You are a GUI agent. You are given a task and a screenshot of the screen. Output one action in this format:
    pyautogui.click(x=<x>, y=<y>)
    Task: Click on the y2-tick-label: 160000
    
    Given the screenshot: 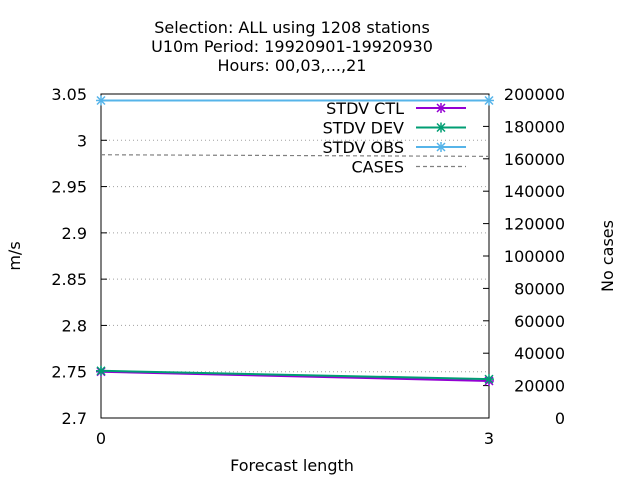 What is the action you would take?
    pyautogui.click(x=534, y=159)
    